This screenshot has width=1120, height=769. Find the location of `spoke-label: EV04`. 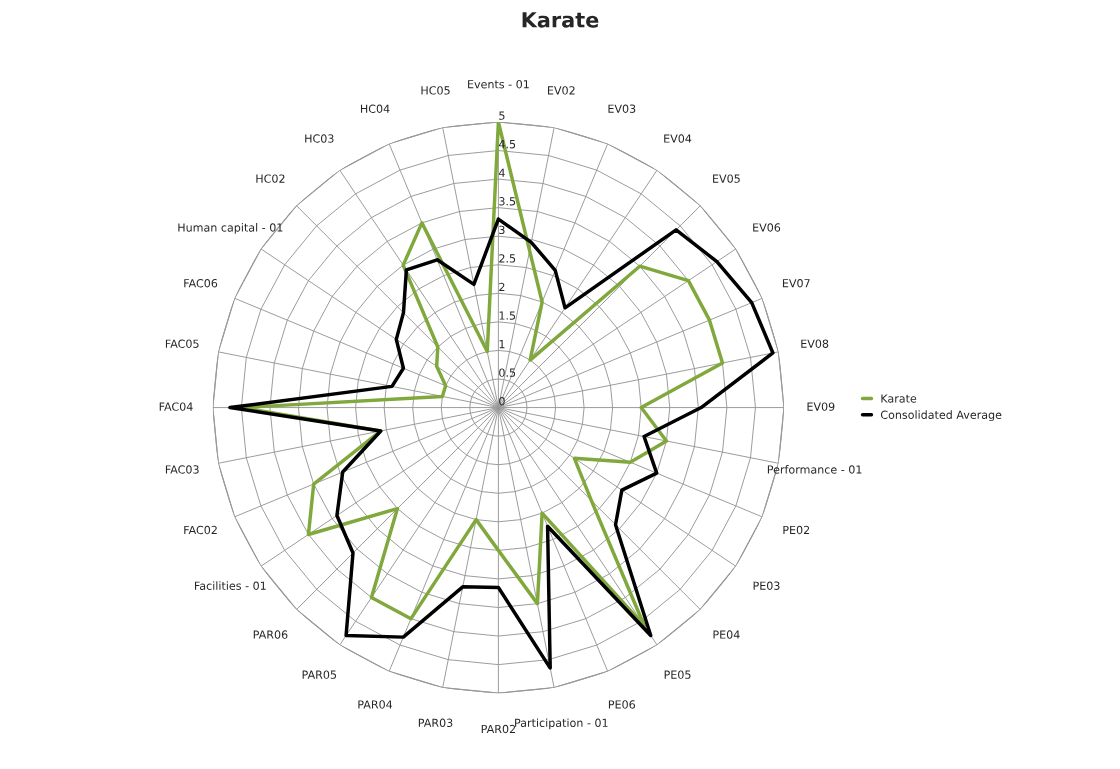

spoke-label: EV04 is located at coordinates (678, 138).